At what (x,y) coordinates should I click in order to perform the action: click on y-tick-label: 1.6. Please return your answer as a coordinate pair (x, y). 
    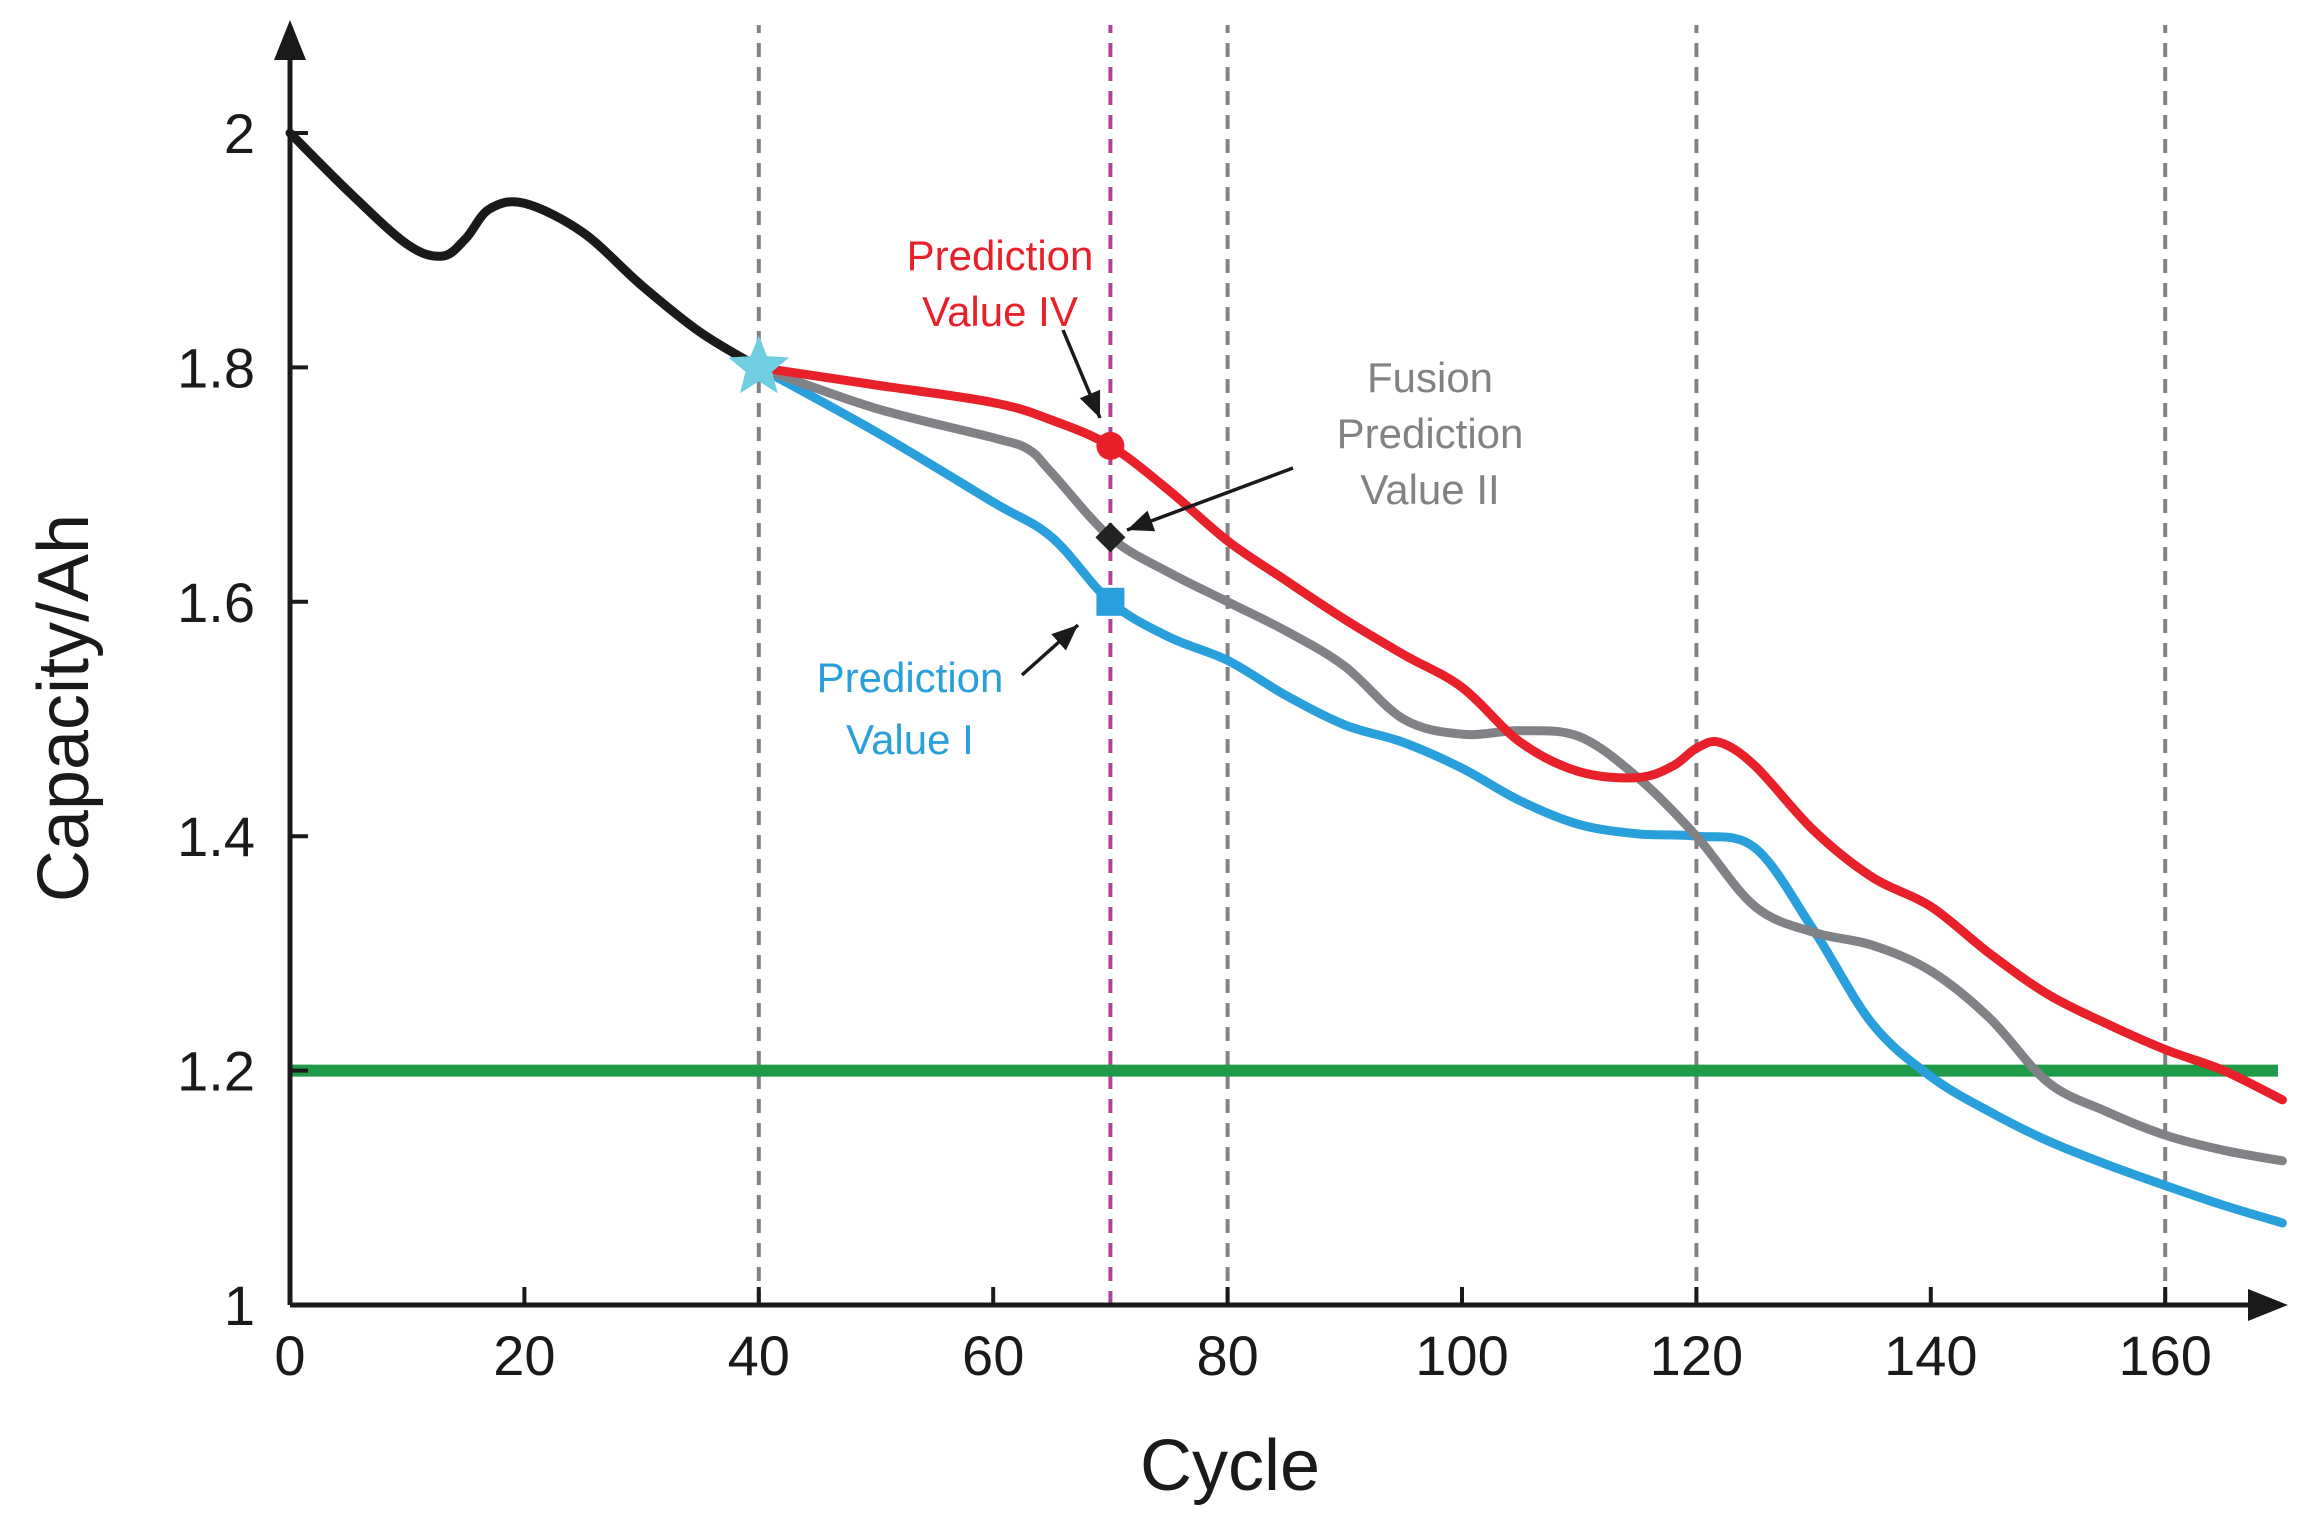
    Looking at the image, I should click on (216, 602).